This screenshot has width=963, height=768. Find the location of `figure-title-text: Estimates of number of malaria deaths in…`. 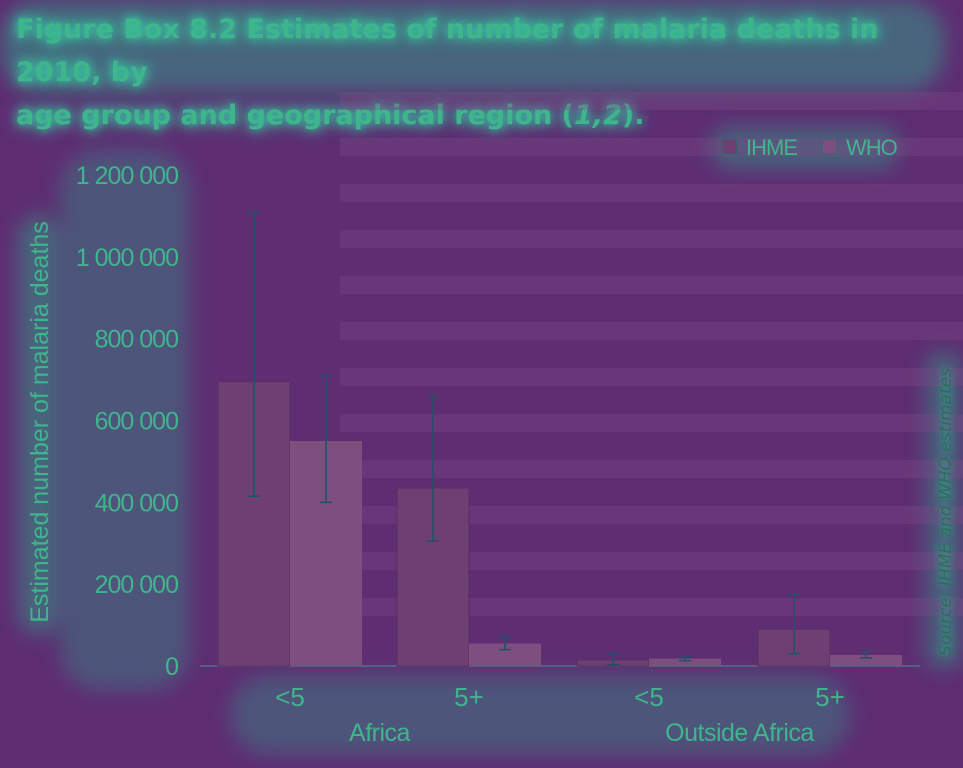

figure-title-text: Estimates of number of malaria deaths in… is located at coordinates (447, 51).